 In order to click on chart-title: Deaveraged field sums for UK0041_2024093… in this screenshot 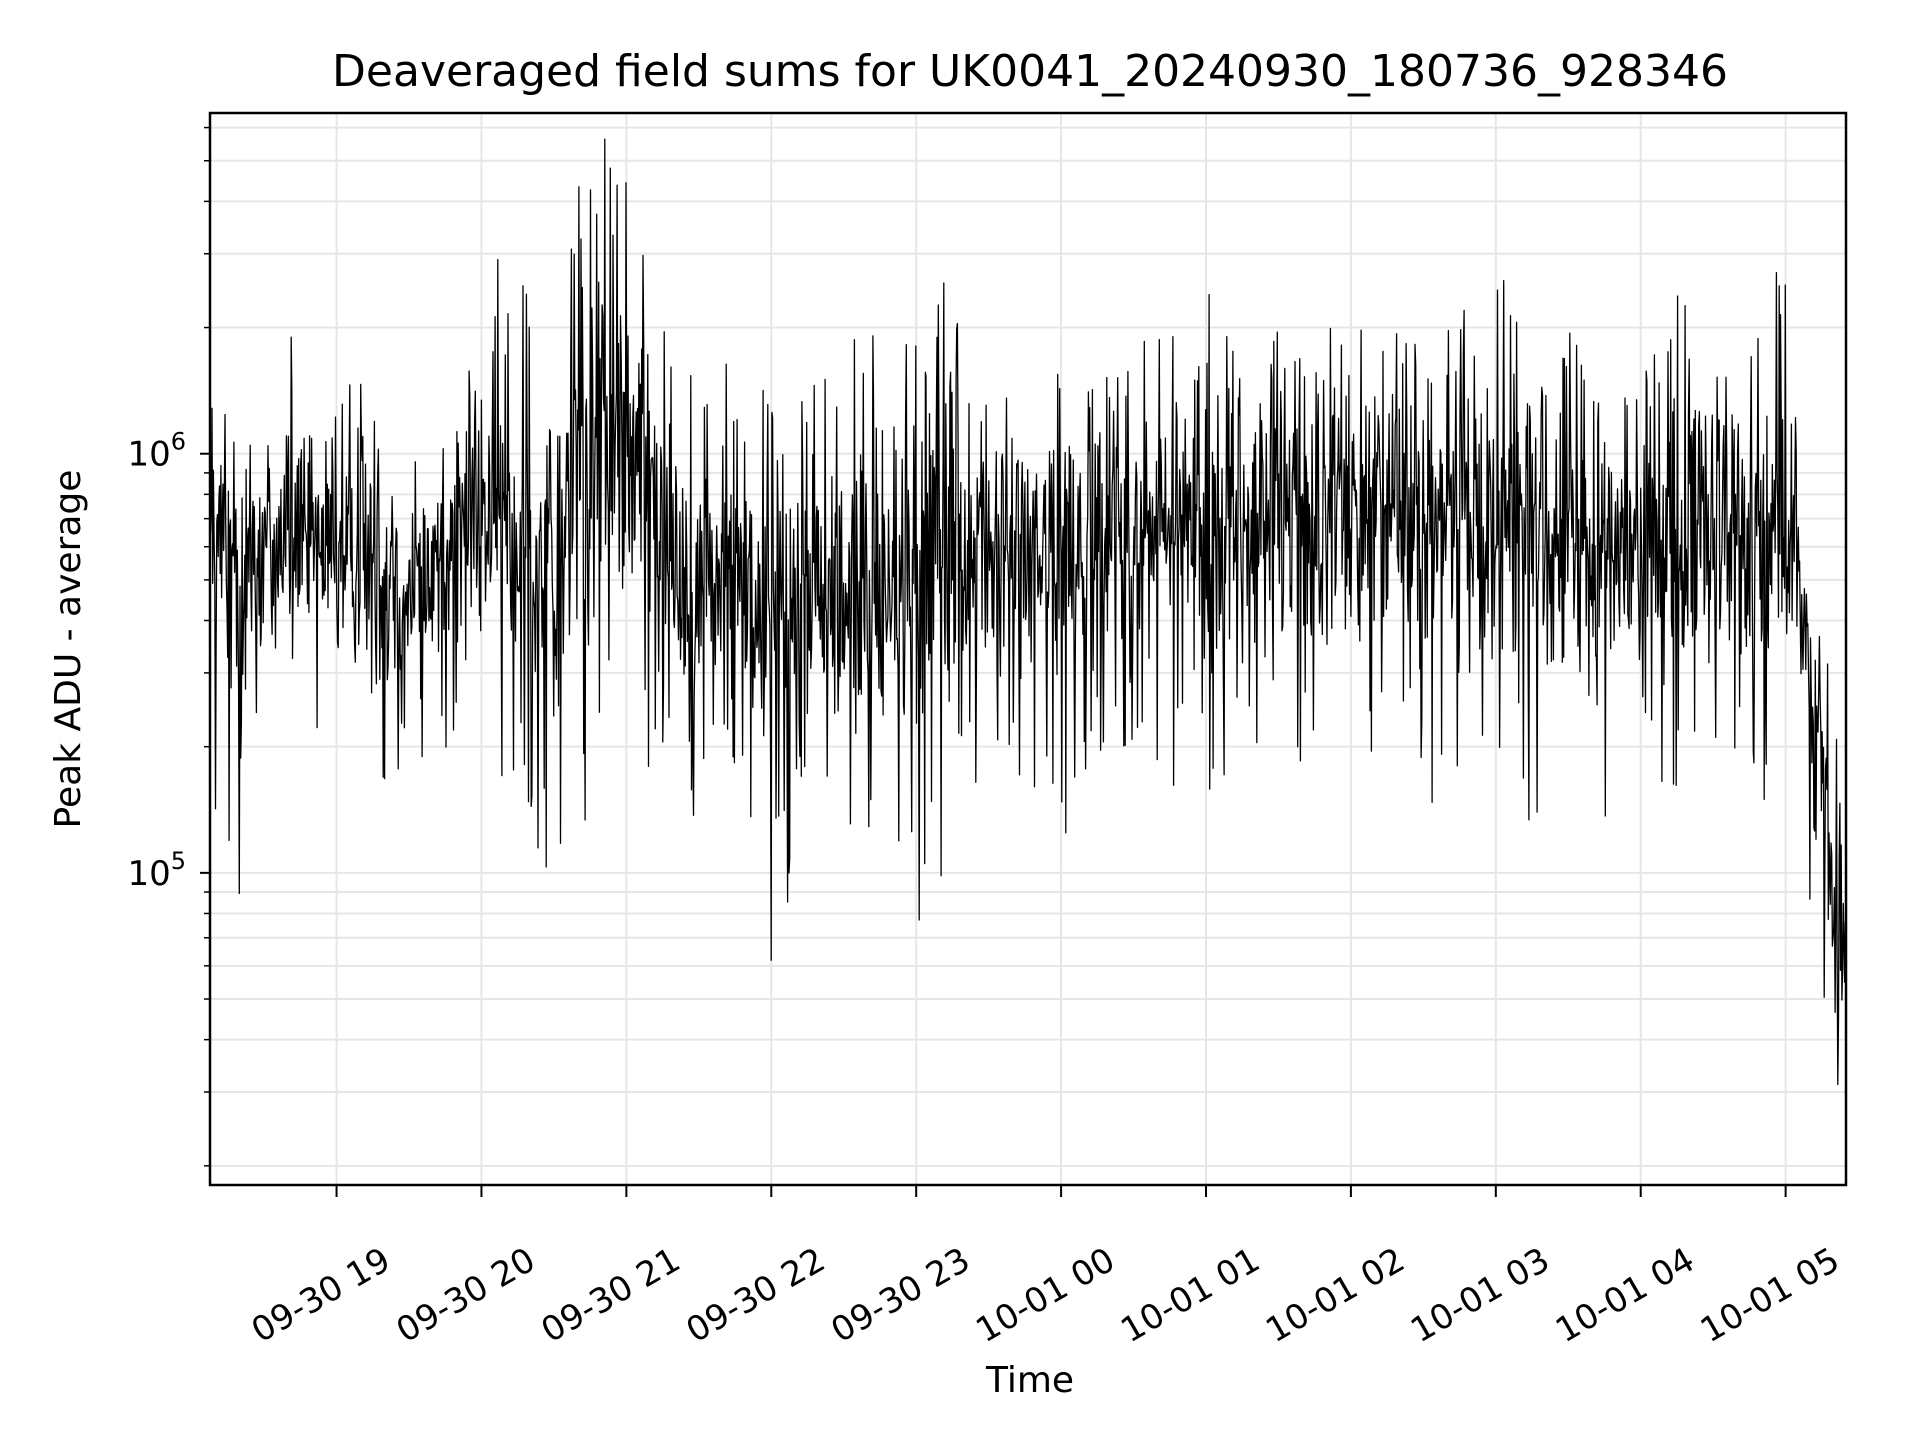, I will do `click(1030, 71)`.